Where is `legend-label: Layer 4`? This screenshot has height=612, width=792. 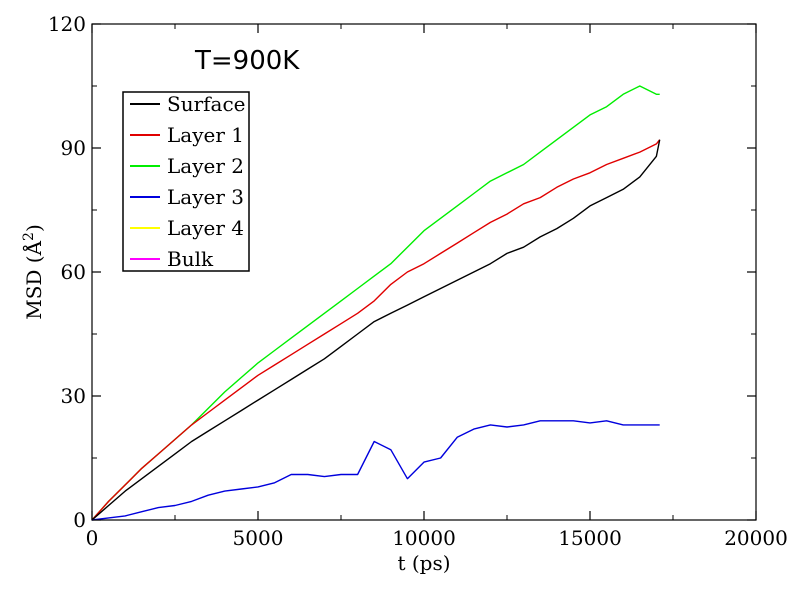
legend-label: Layer 4 is located at coordinates (205, 228).